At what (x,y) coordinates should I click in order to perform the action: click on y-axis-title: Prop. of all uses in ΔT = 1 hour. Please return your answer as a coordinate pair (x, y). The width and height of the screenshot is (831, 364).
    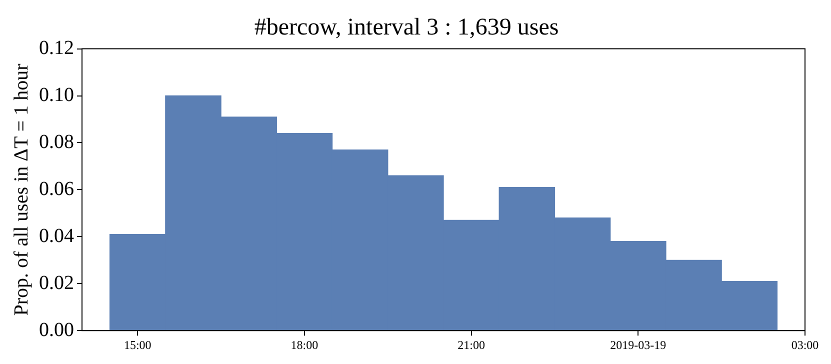
    Looking at the image, I should click on (21, 189).